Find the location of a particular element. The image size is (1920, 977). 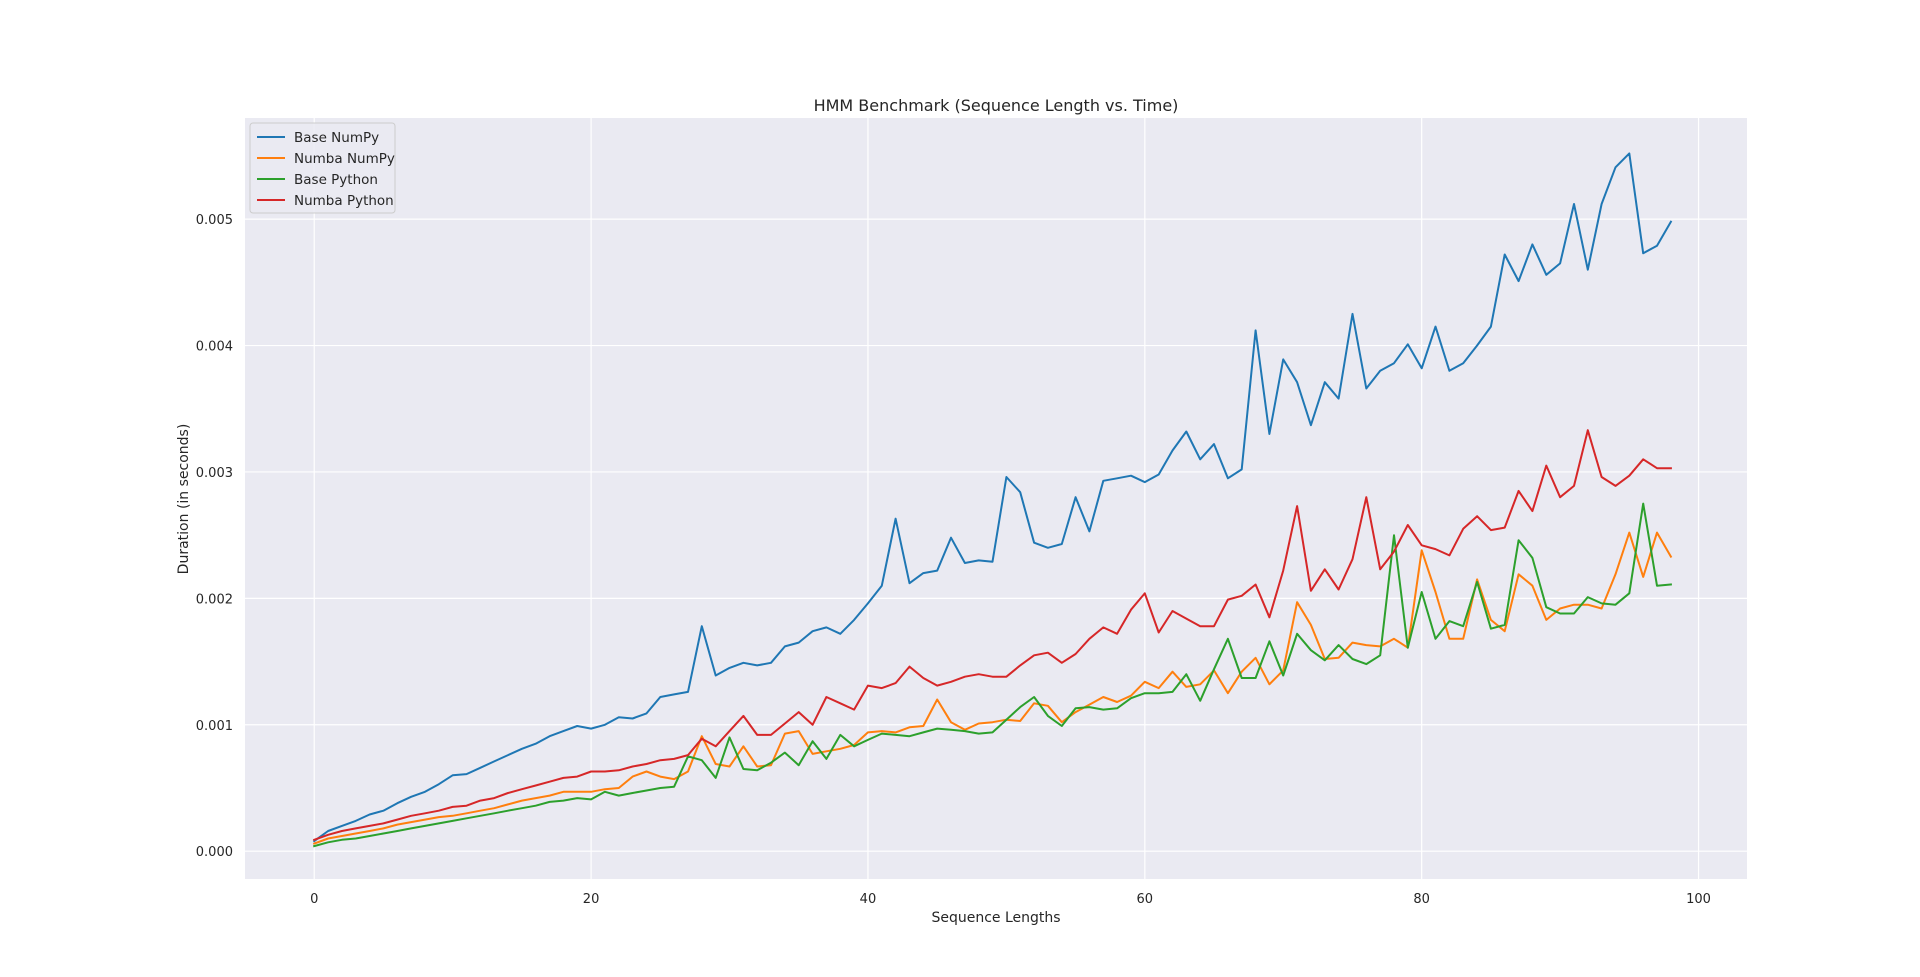

x-tick-label: 40 is located at coordinates (868, 899).